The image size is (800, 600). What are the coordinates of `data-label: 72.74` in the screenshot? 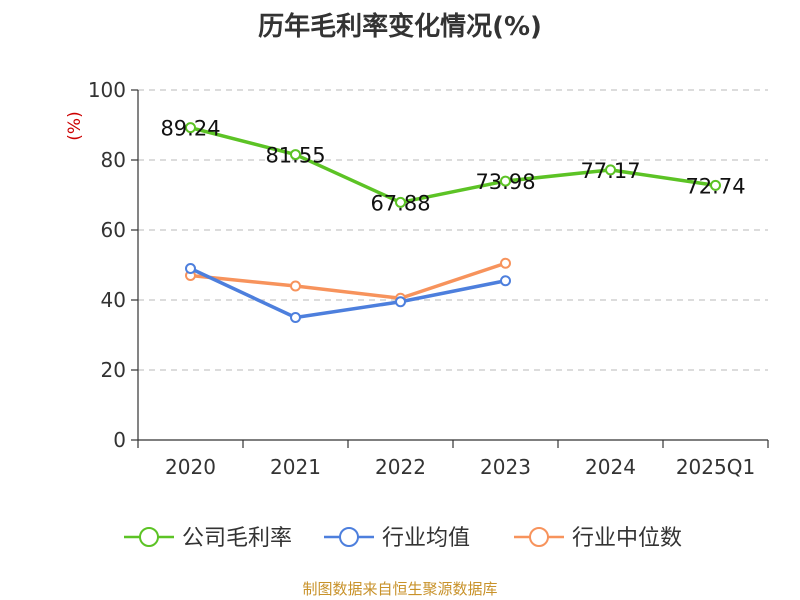 It's located at (715, 186).